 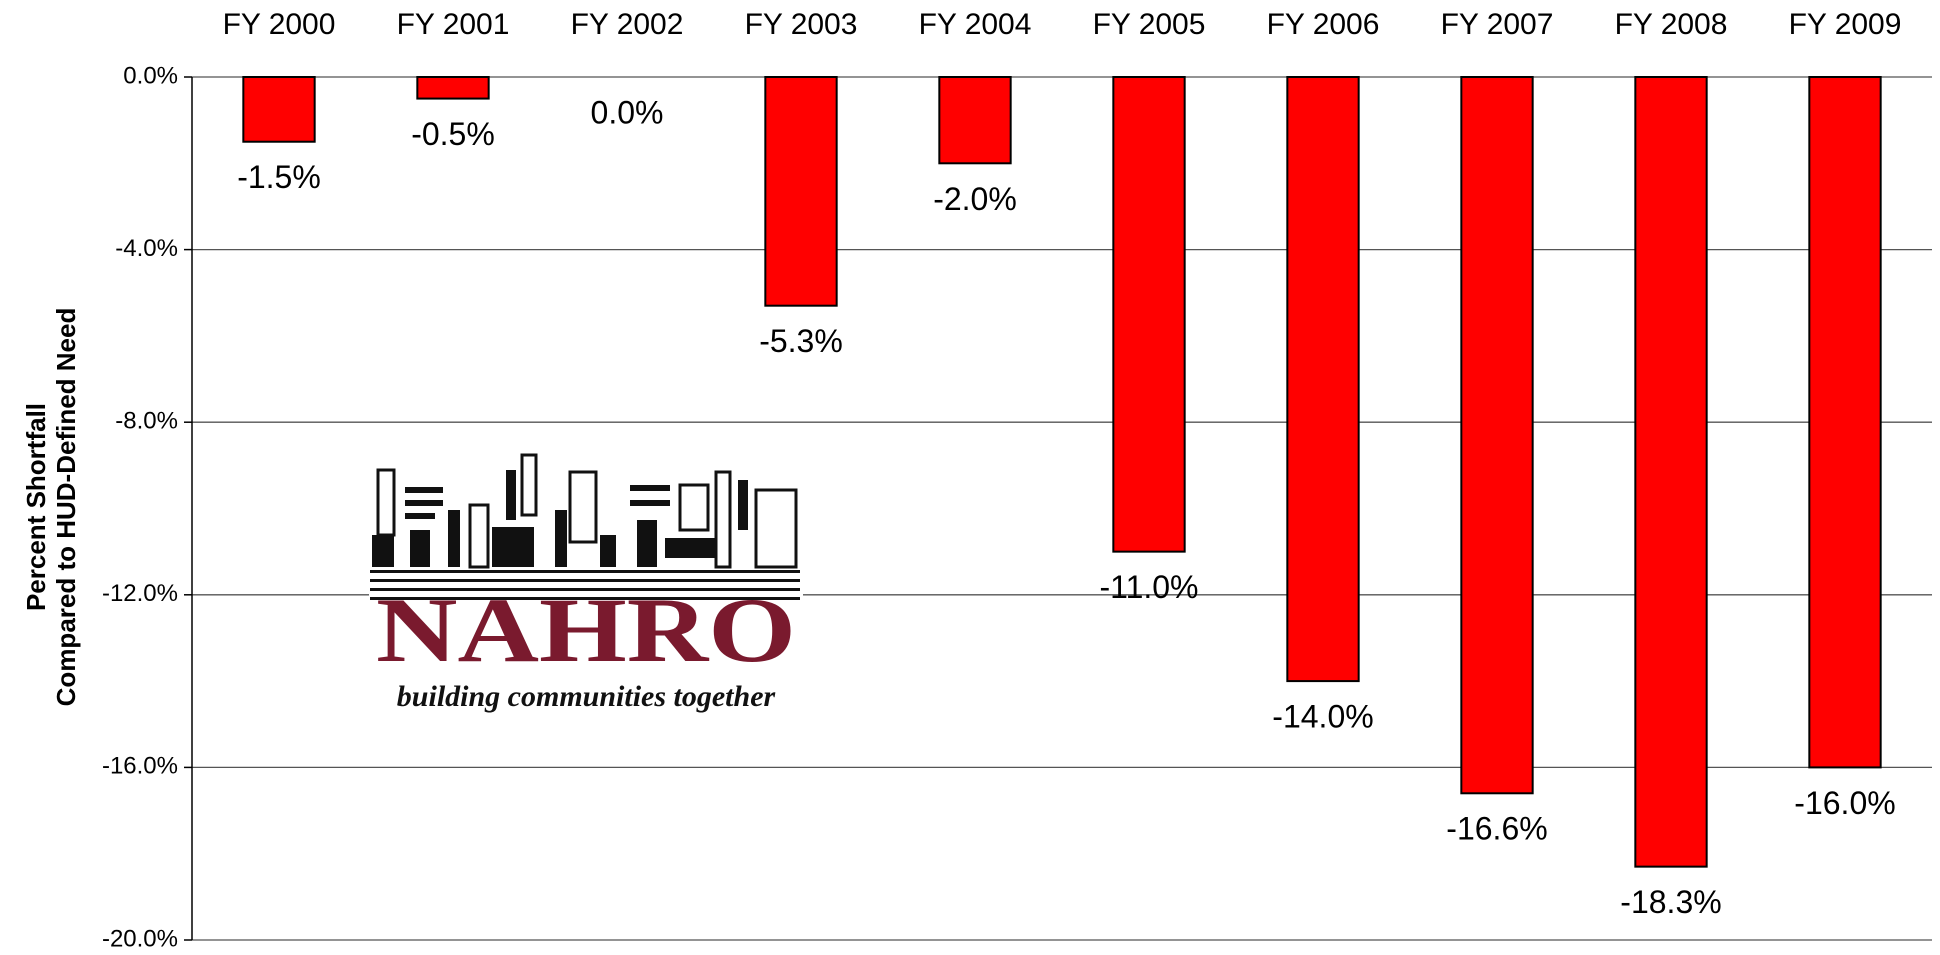 What do you see at coordinates (801, 24) in the screenshot?
I see `x-tick-label: FY 2003` at bounding box center [801, 24].